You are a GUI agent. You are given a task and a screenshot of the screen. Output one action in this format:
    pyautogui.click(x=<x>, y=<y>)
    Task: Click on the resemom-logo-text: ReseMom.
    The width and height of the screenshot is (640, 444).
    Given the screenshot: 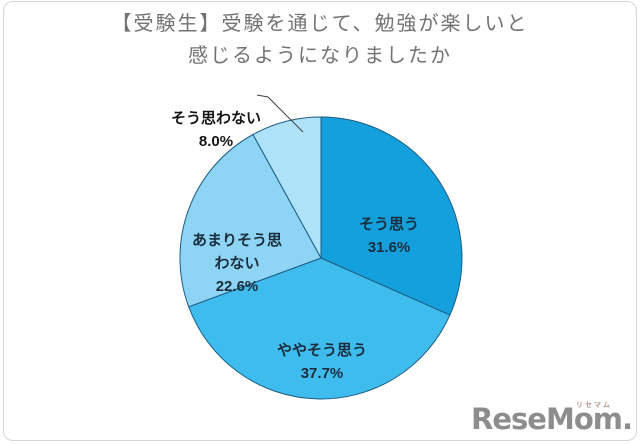 What is the action you would take?
    pyautogui.click(x=552, y=419)
    